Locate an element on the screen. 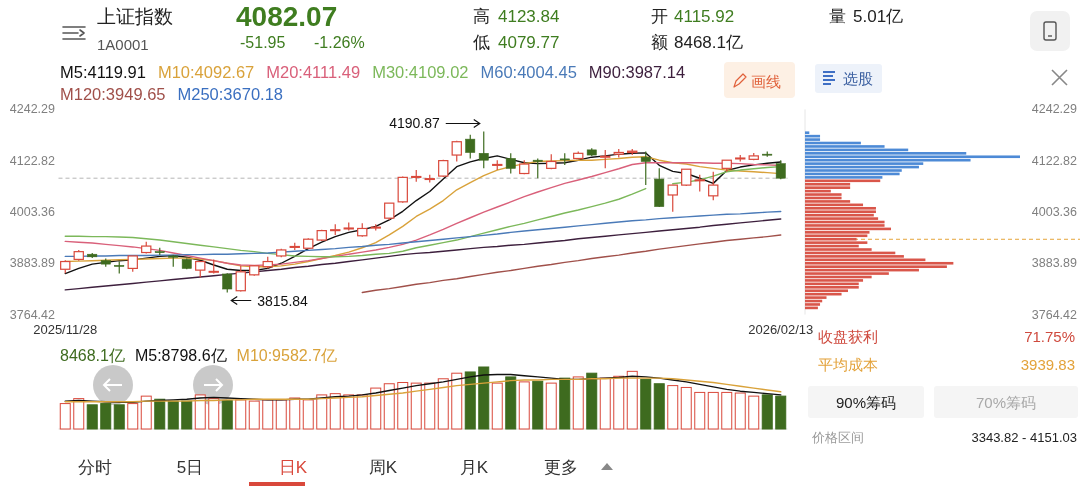 Image resolution: width=1080 pixels, height=486 pixels. text: 70%筹码 is located at coordinates (1006, 402).